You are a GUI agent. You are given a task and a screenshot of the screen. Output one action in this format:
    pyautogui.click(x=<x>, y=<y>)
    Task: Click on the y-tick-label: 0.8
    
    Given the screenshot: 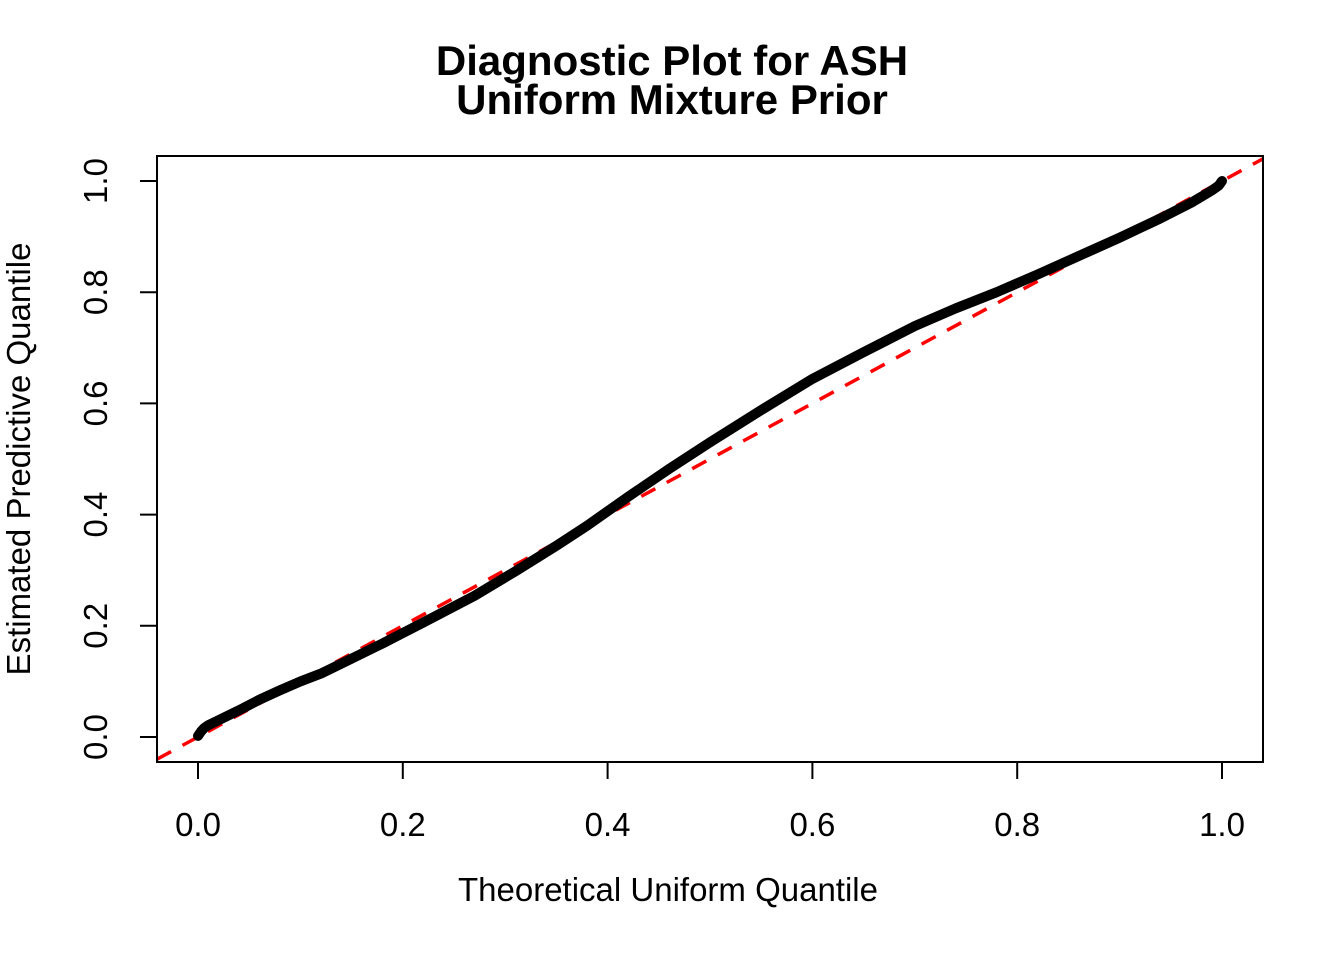 What is the action you would take?
    pyautogui.click(x=95, y=292)
    